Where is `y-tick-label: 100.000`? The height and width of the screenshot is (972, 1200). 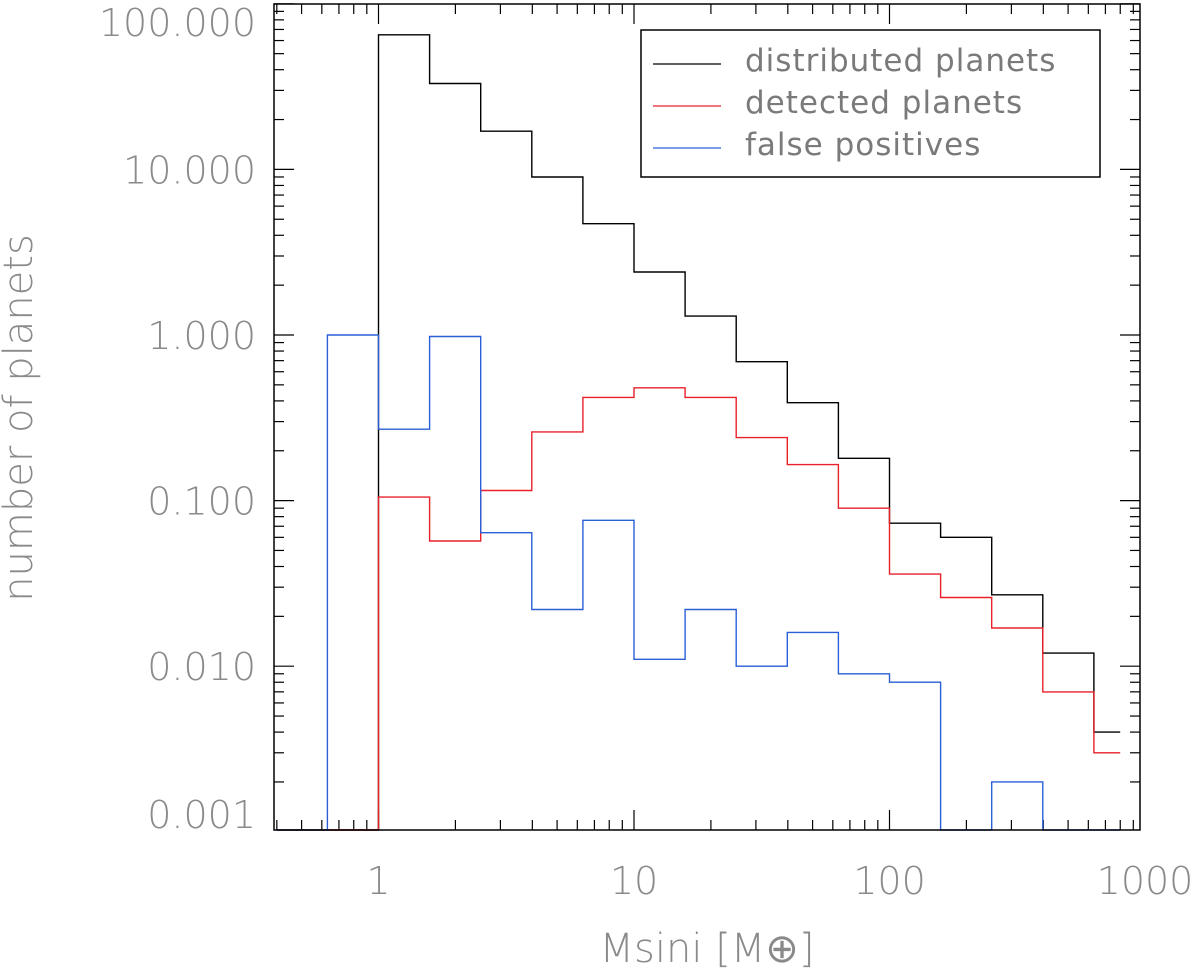
y-tick-label: 100.000 is located at coordinates (177, 23).